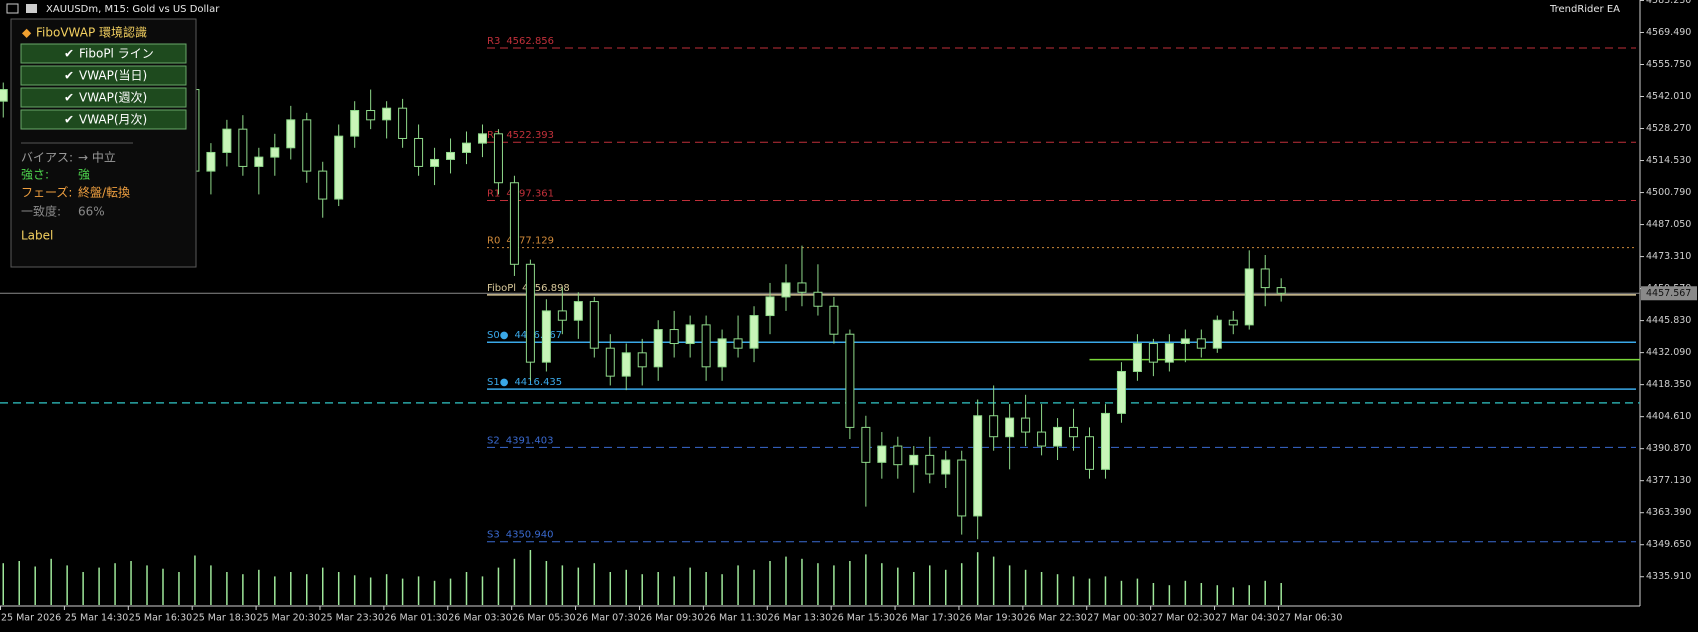 This screenshot has width=1698, height=632. What do you see at coordinates (1668, 32) in the screenshot?
I see `y-tick-label: 4569.490` at bounding box center [1668, 32].